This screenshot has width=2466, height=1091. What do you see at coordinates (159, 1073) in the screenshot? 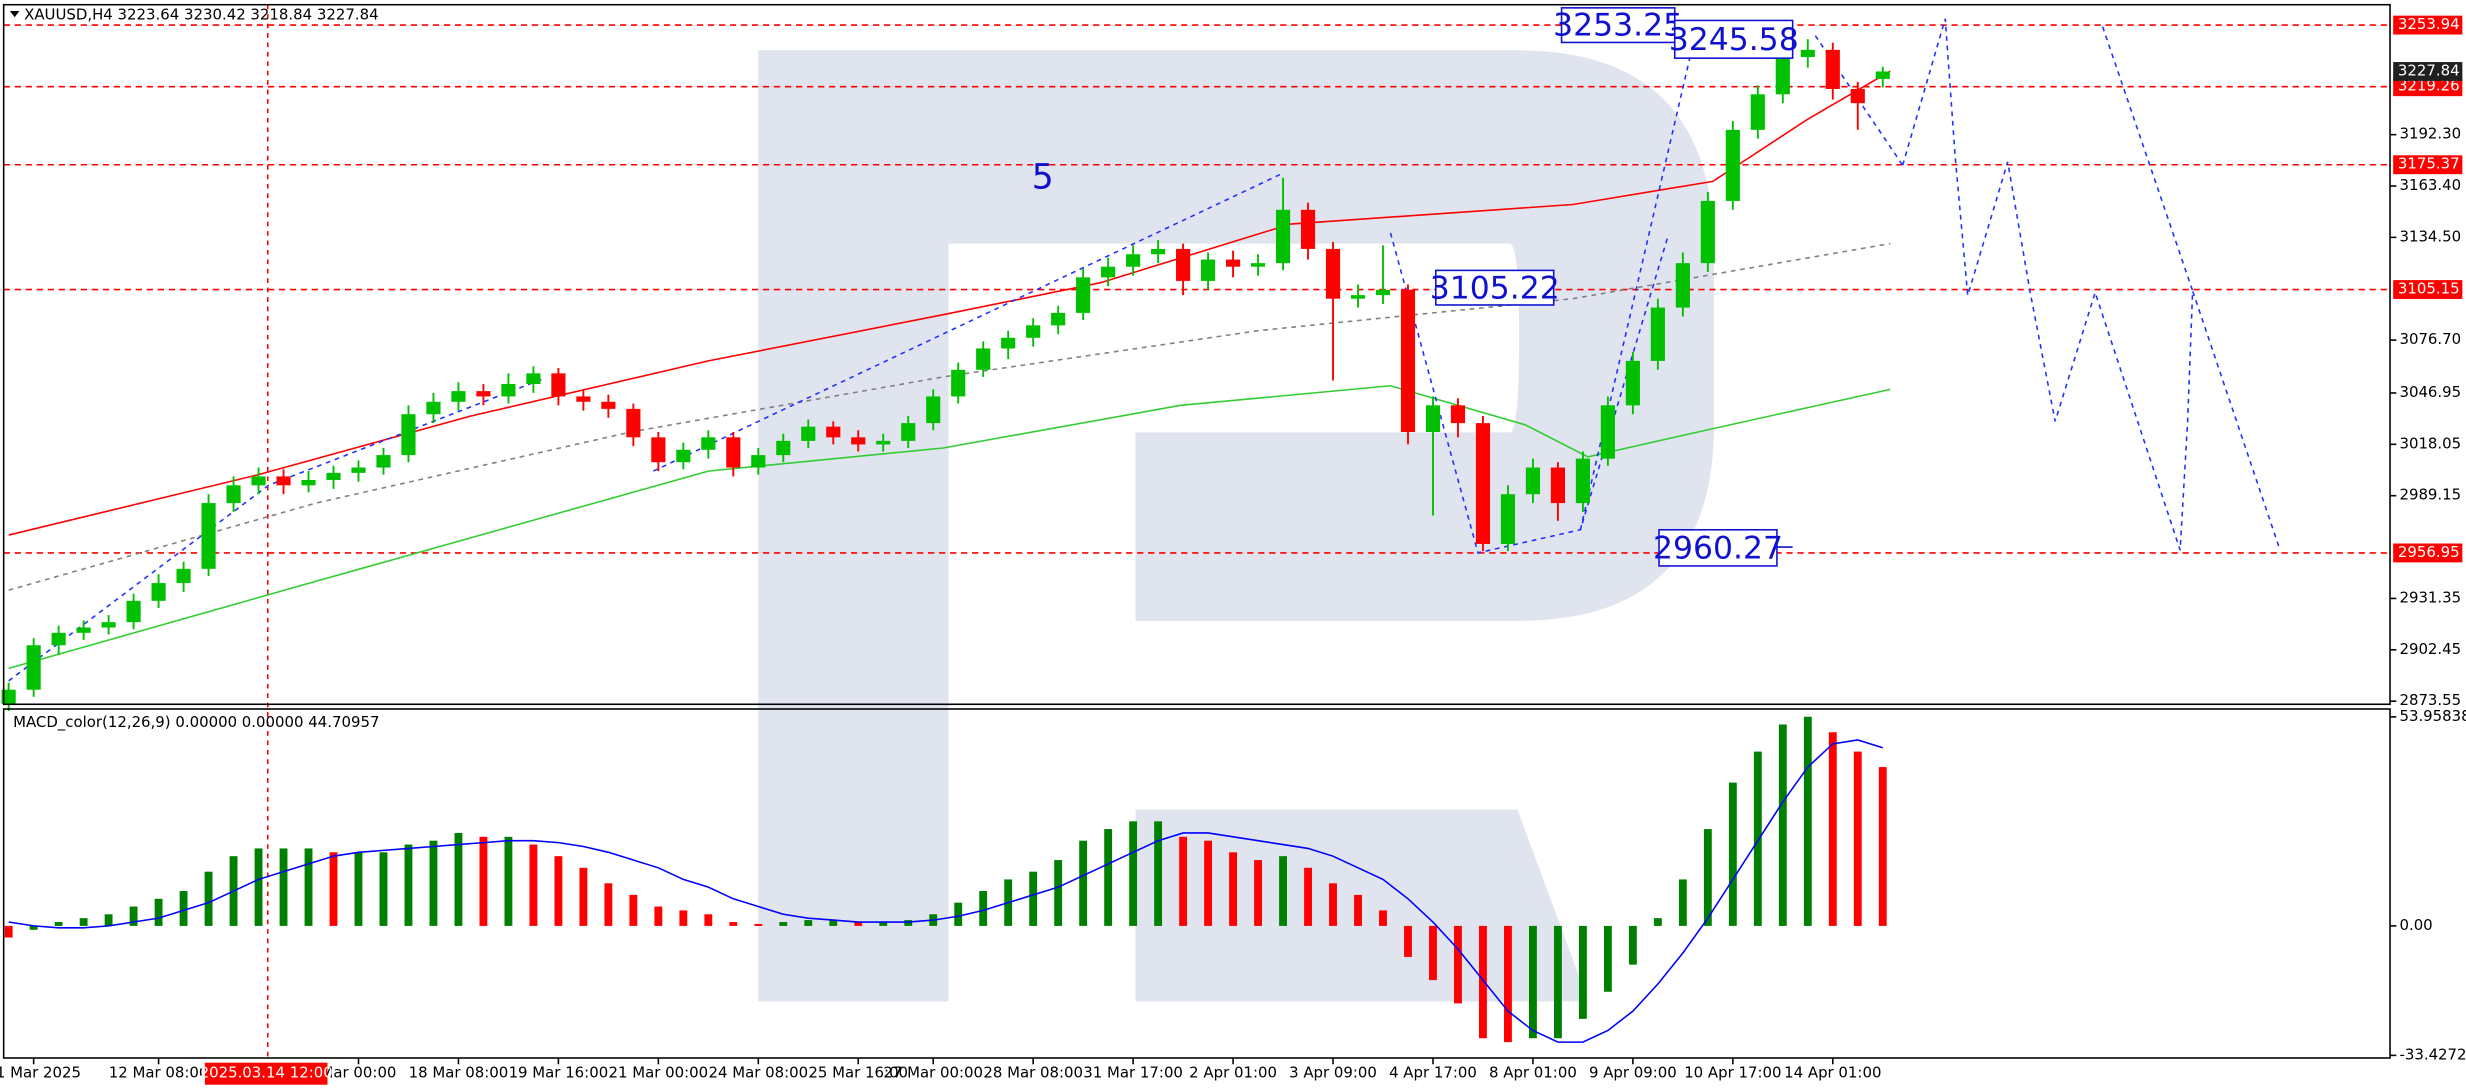
I see `x-tick-label: 12 Mar 08:00` at bounding box center [159, 1073].